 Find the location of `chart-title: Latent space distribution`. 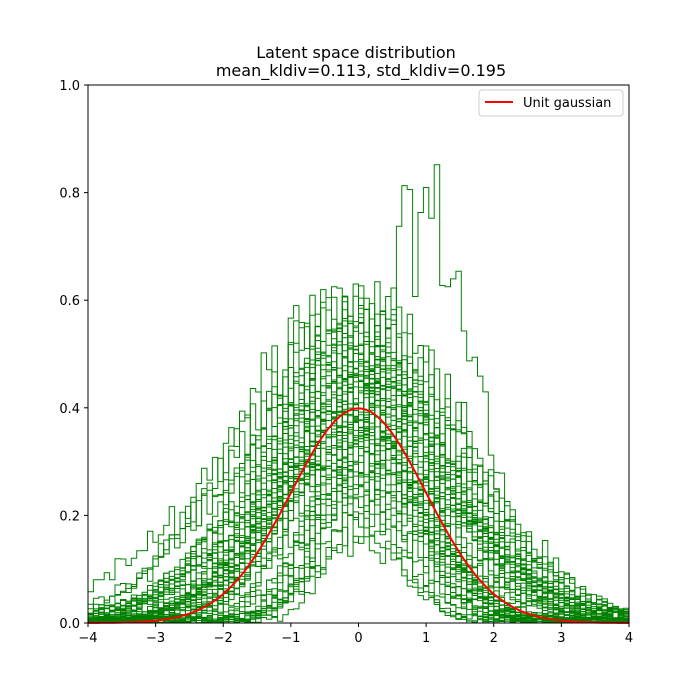

chart-title: Latent space distribution is located at coordinates (356, 52).